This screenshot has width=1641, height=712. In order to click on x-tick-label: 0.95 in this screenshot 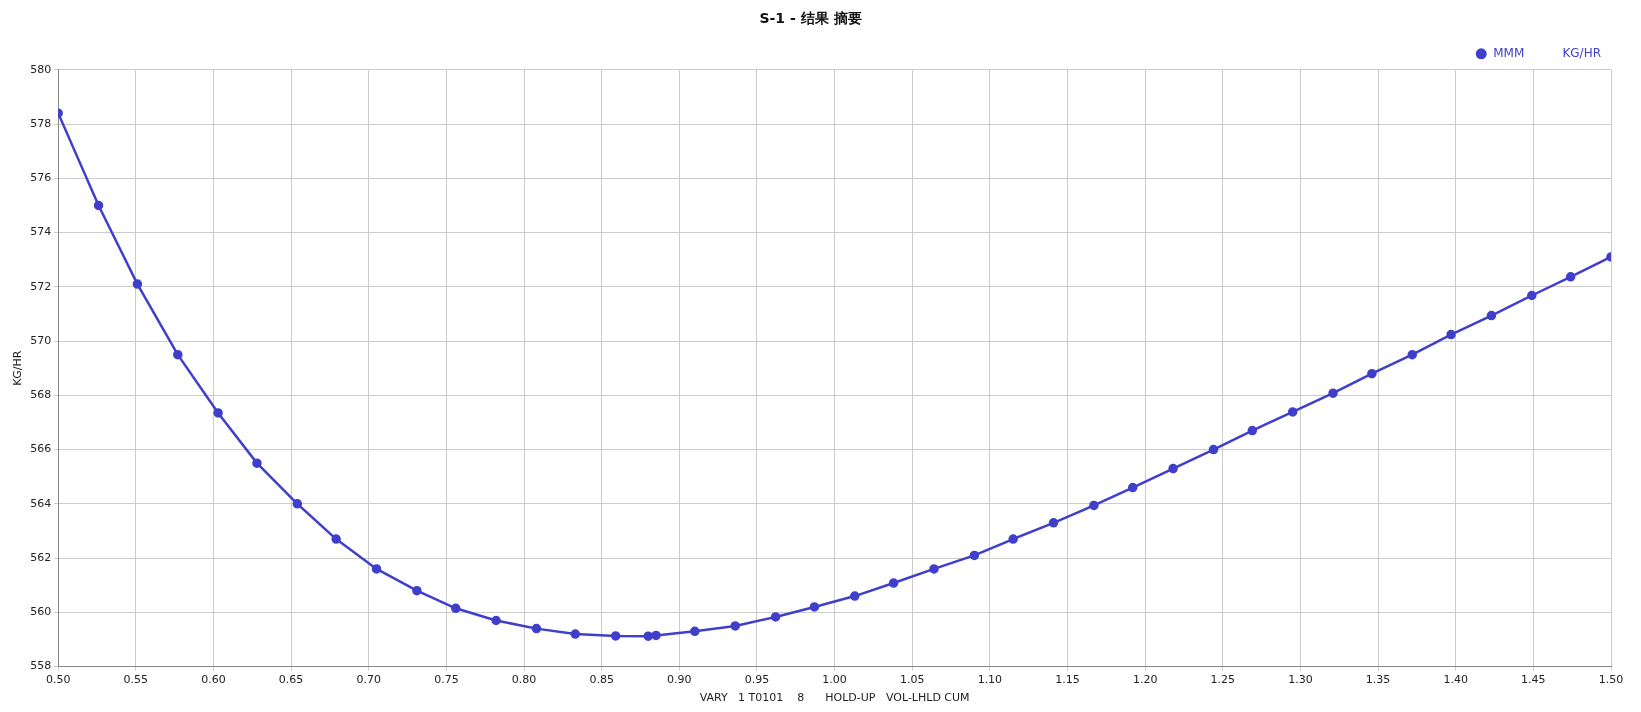, I will do `click(757, 680)`.